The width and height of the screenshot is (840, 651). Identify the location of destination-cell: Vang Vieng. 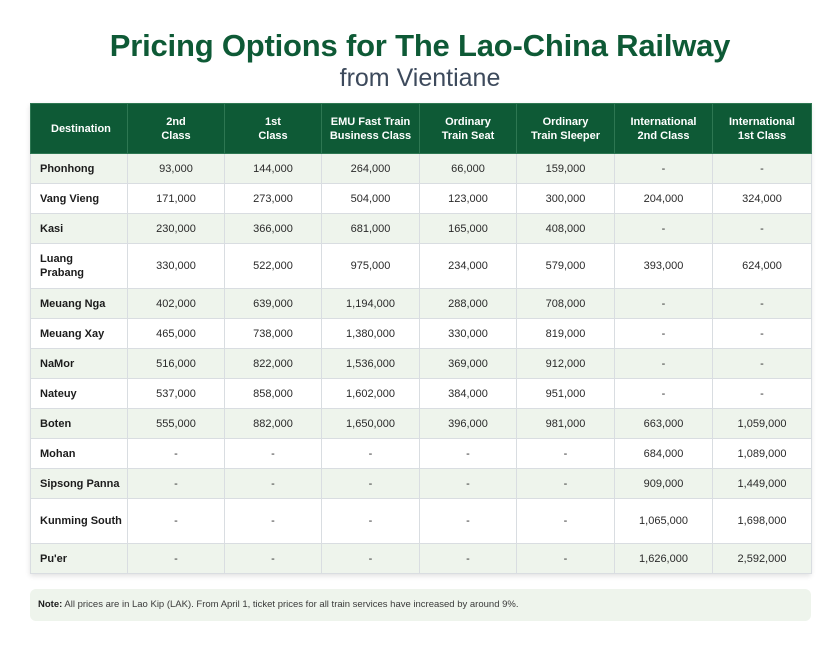
(79, 198).